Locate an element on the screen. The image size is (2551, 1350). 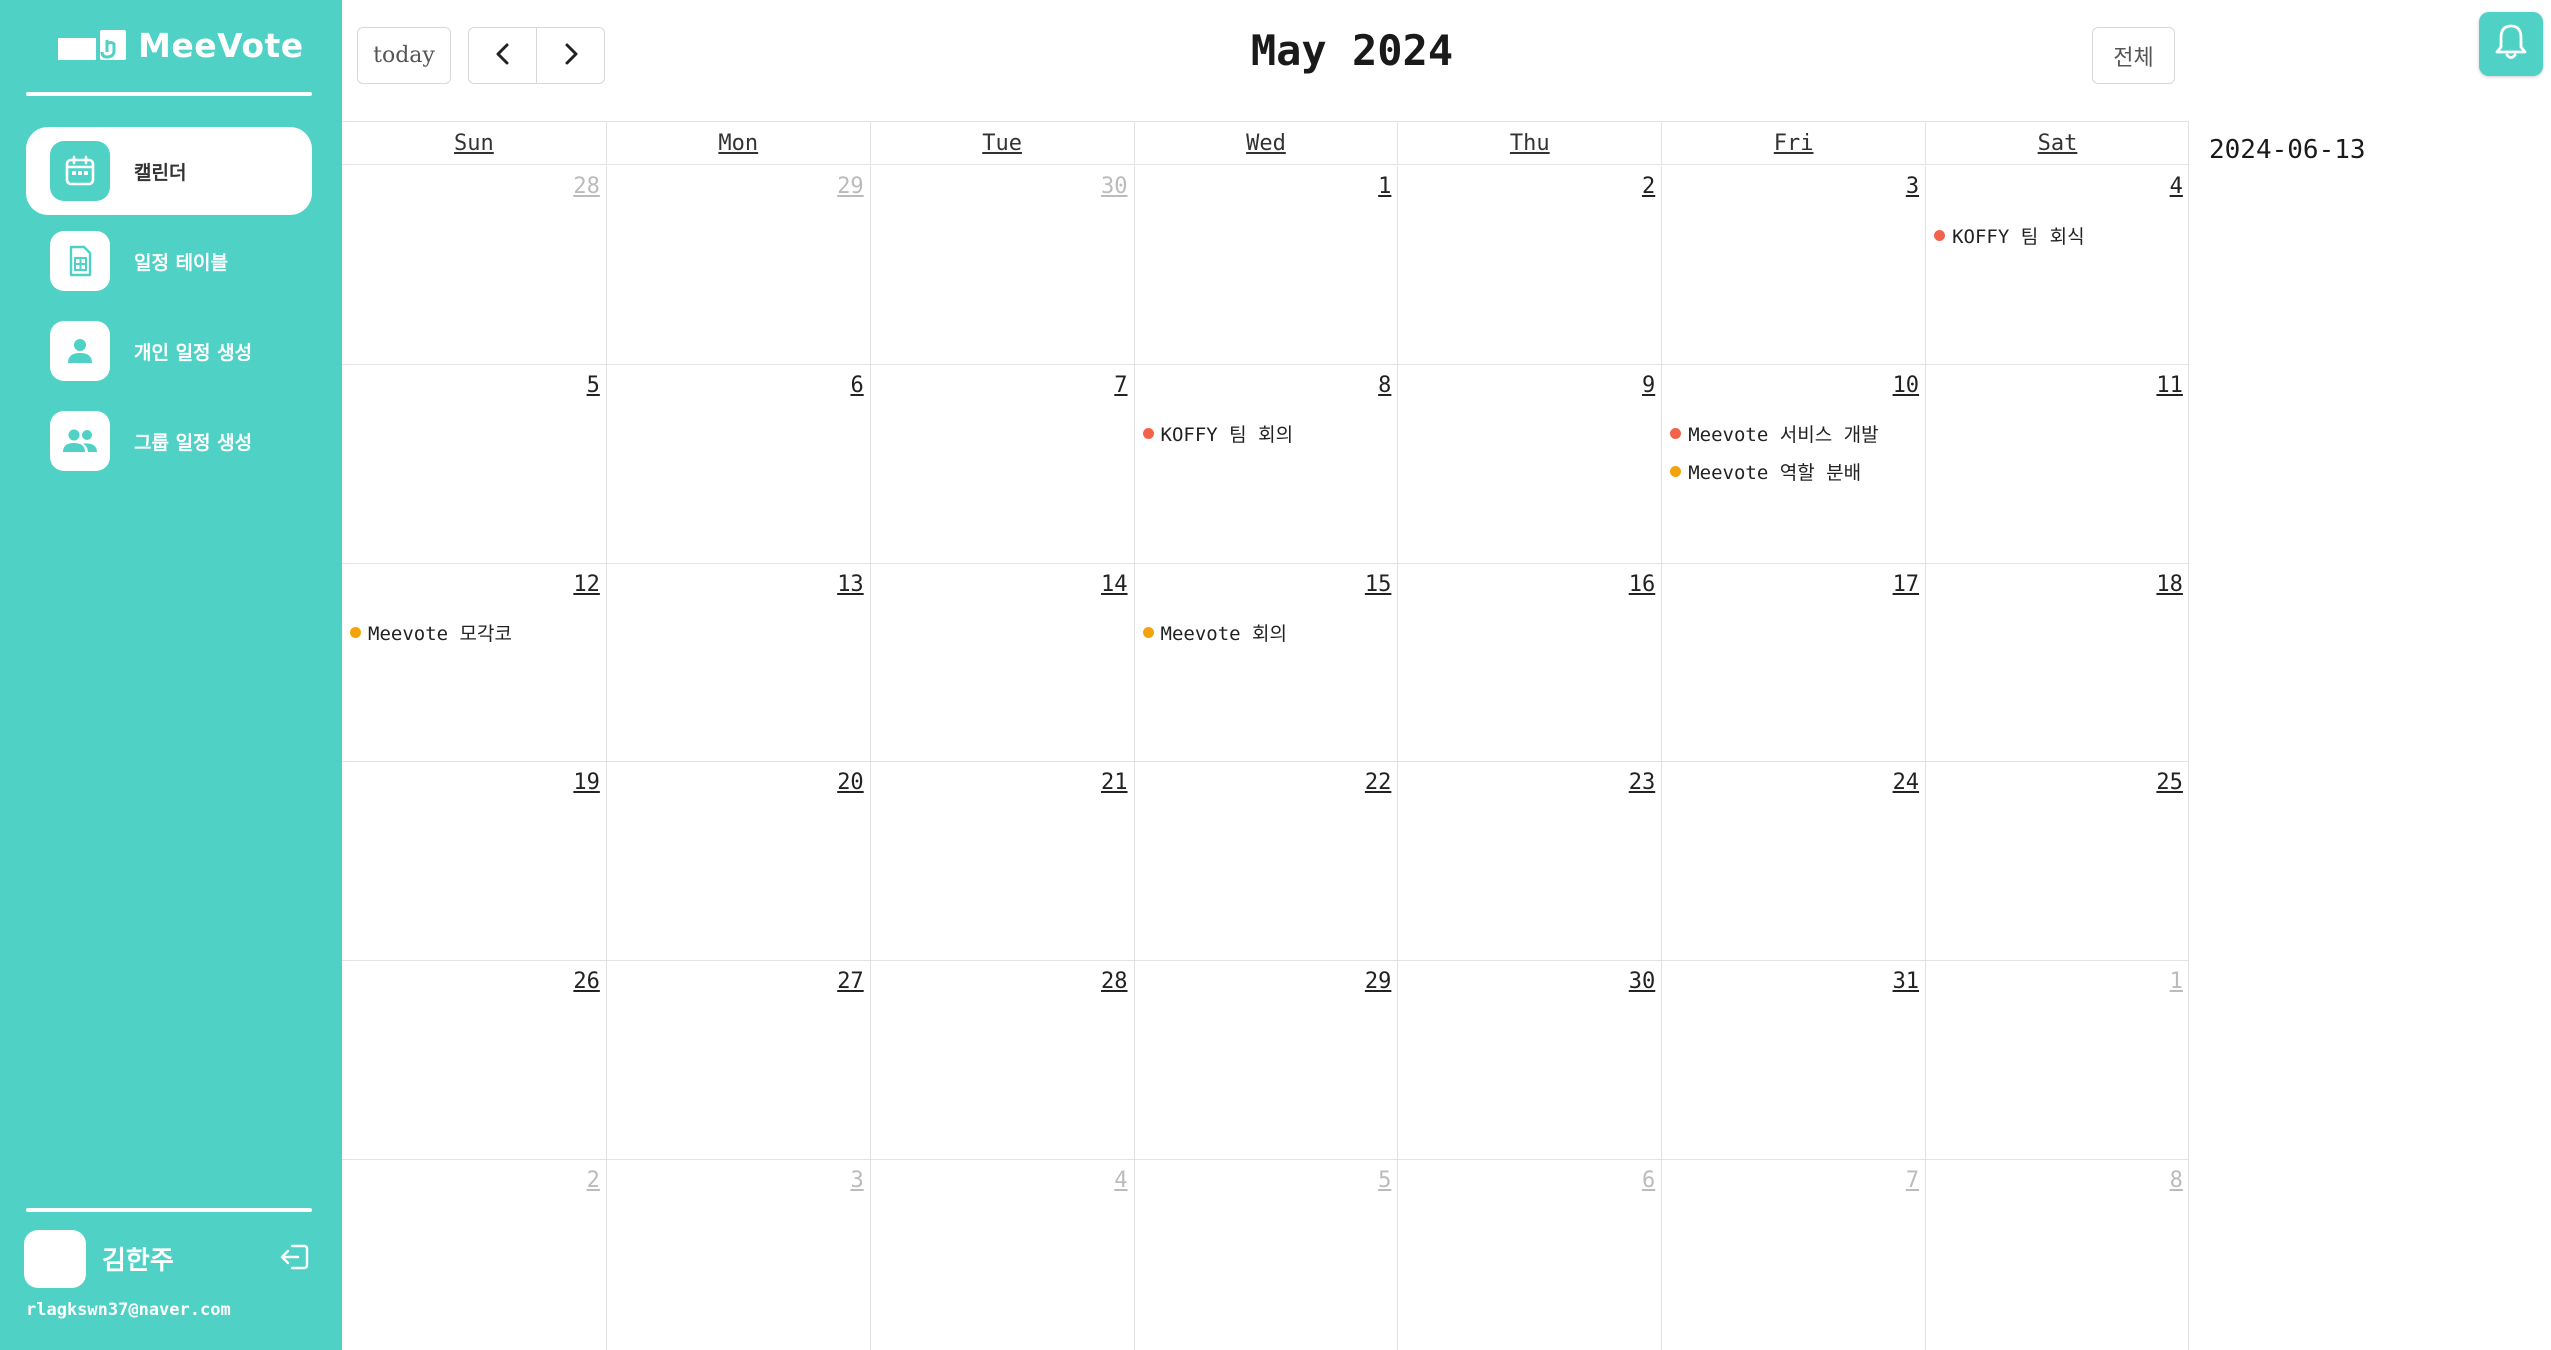
day-number: 26 is located at coordinates (586, 982).